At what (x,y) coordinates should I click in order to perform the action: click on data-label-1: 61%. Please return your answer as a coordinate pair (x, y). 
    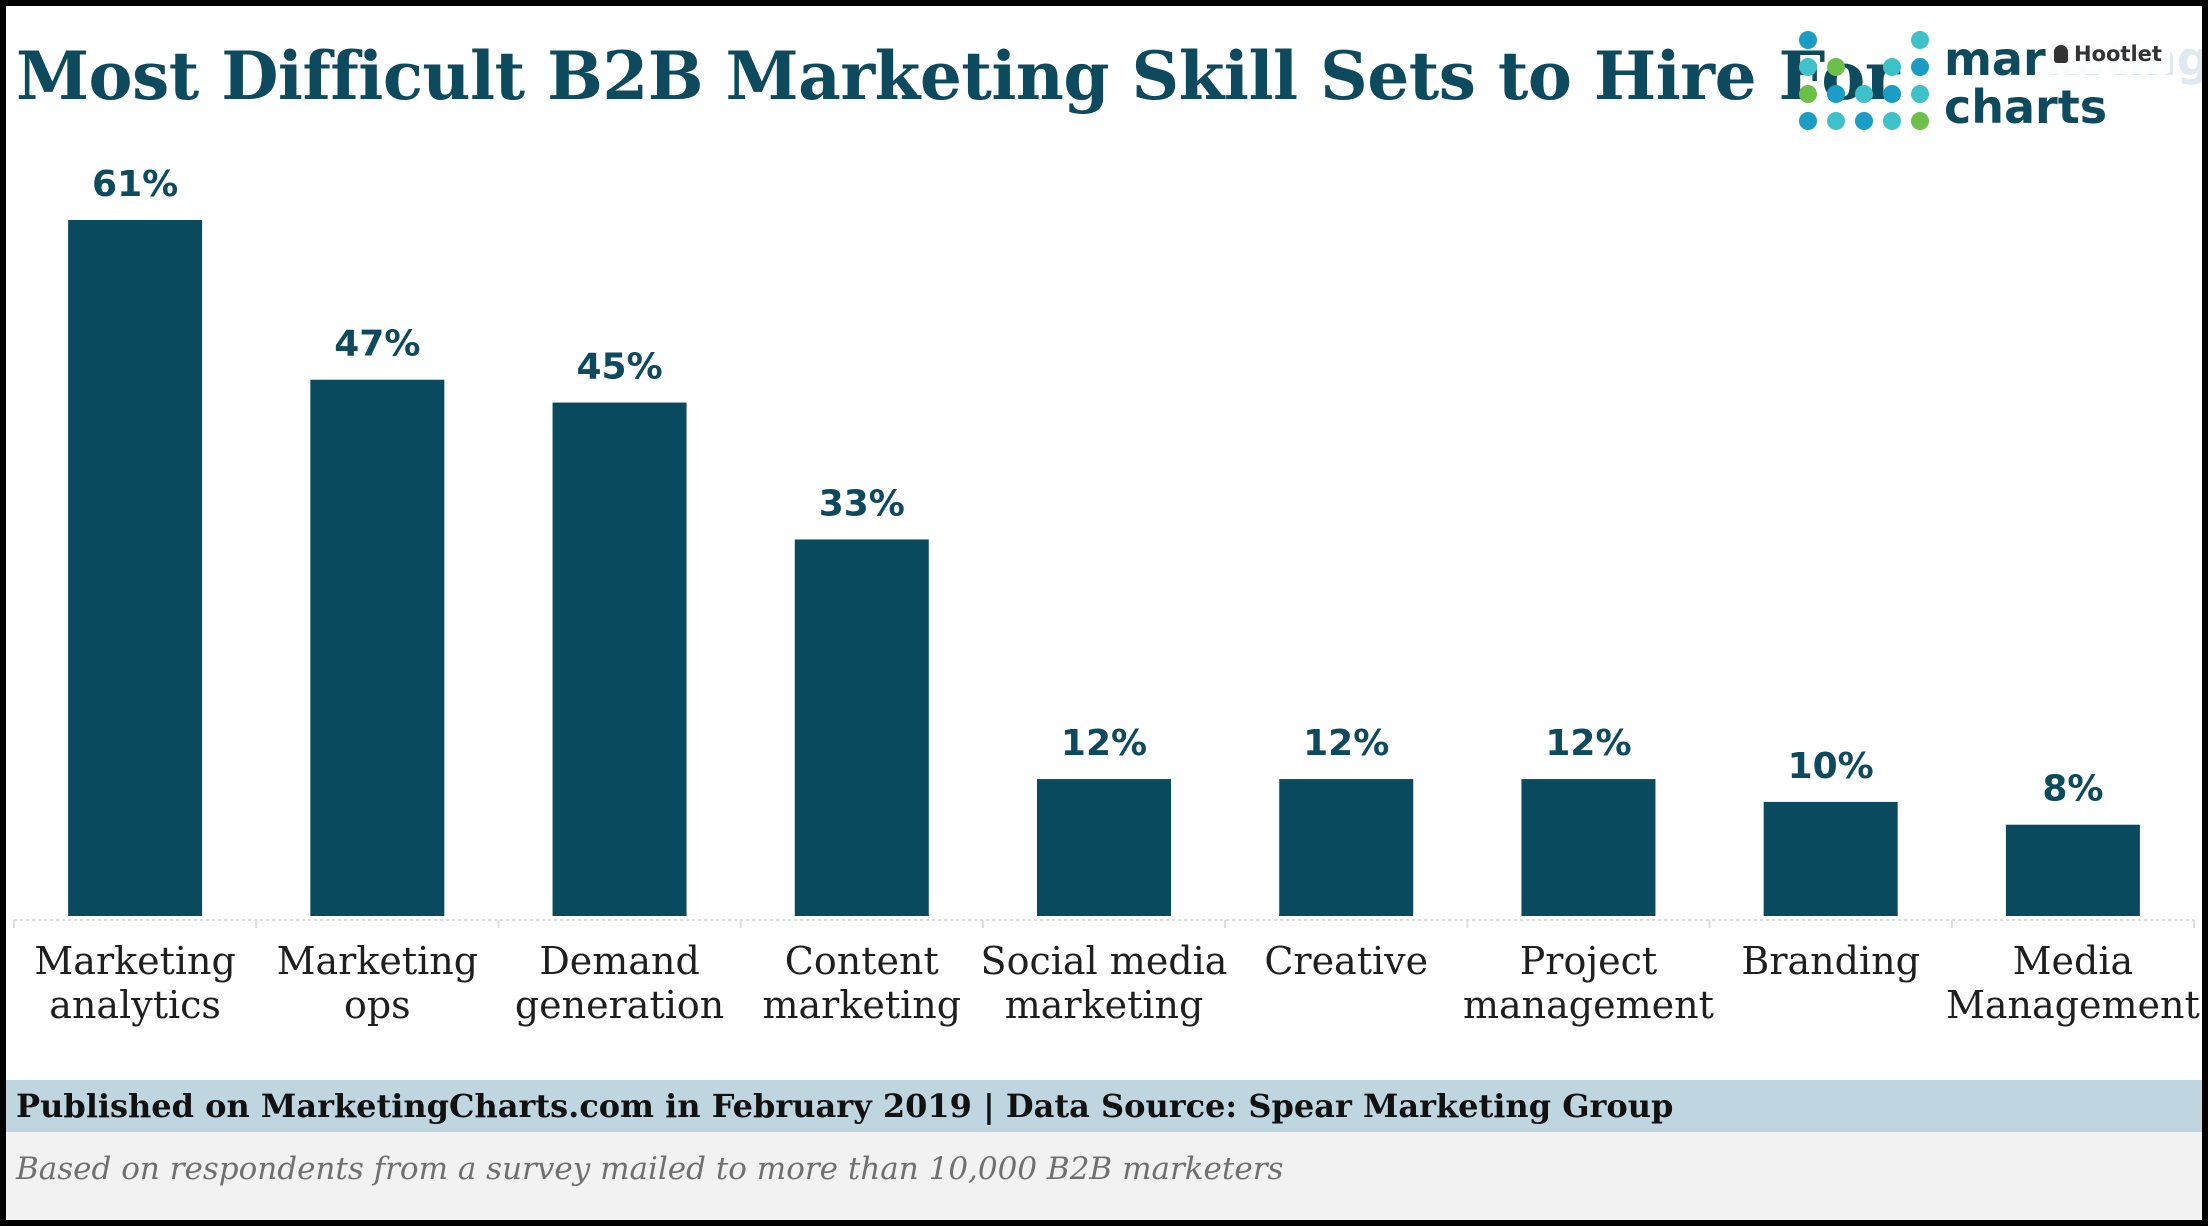
    Looking at the image, I should click on (135, 184).